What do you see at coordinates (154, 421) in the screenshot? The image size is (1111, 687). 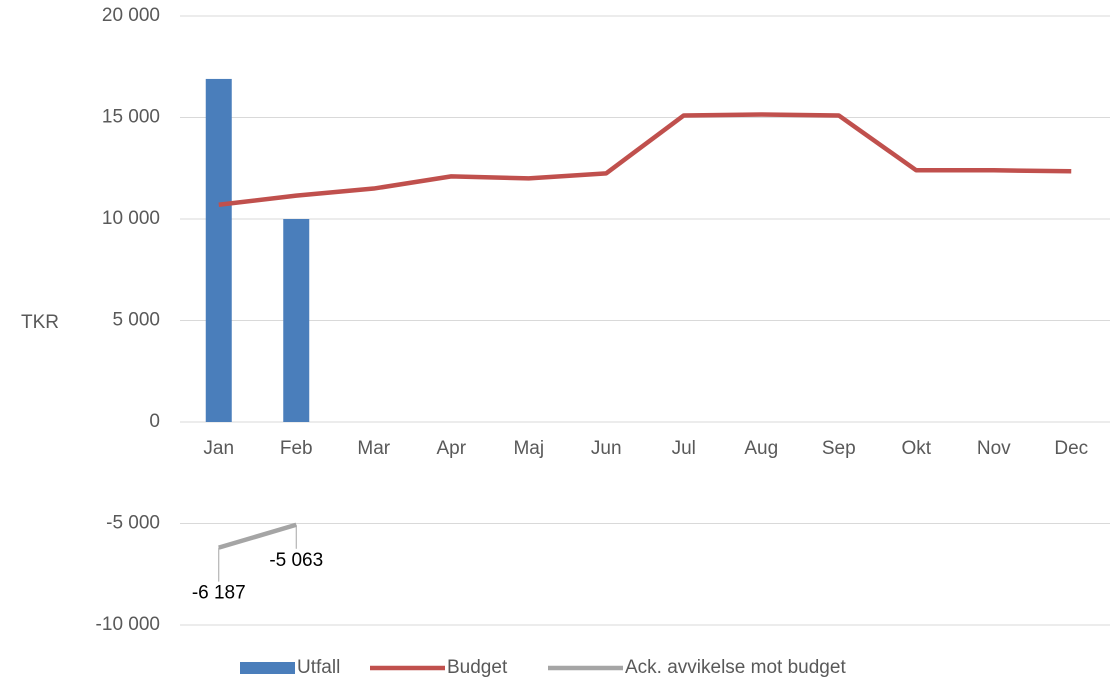 I see `y-tick-label: 0` at bounding box center [154, 421].